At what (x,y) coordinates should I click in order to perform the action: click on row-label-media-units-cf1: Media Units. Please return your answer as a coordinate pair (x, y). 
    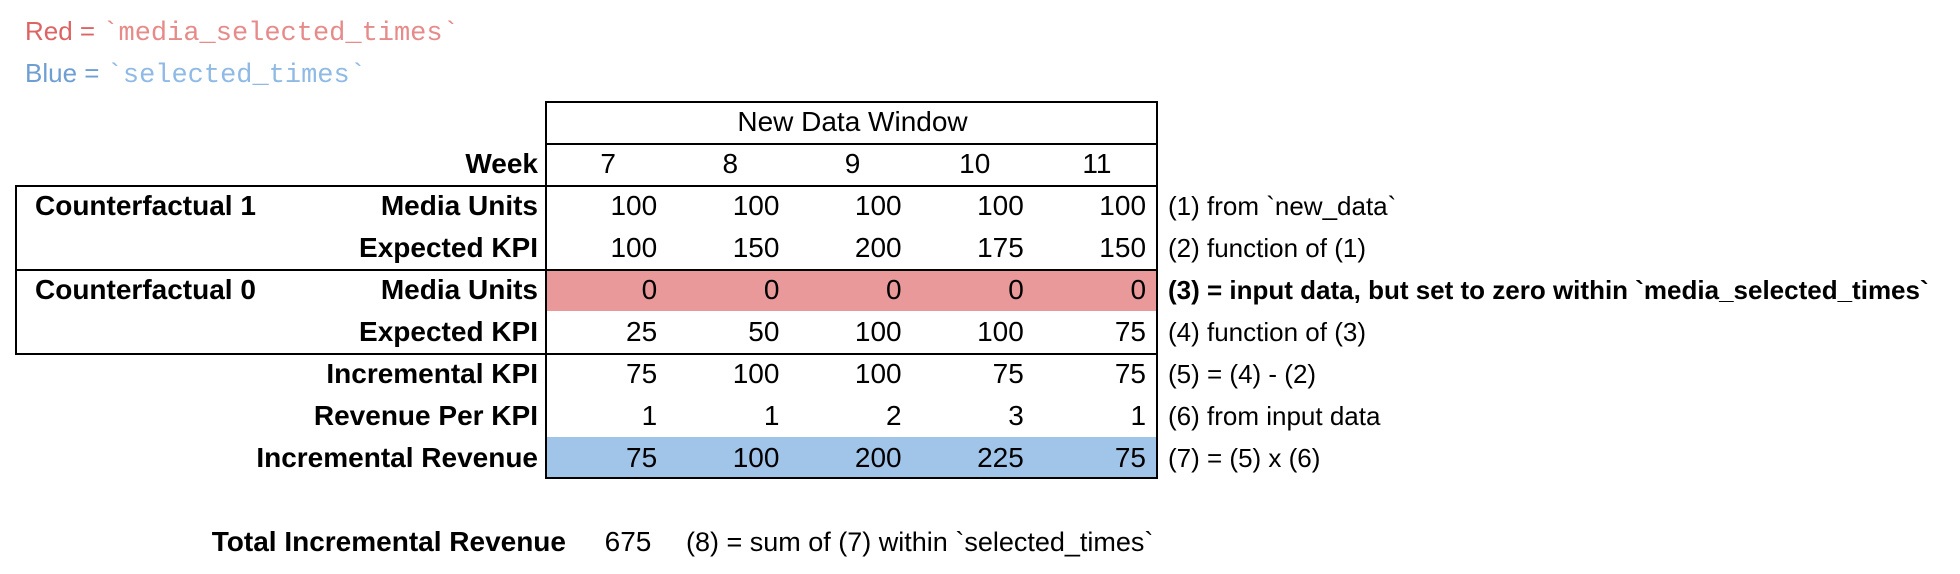
    Looking at the image, I should click on (459, 205).